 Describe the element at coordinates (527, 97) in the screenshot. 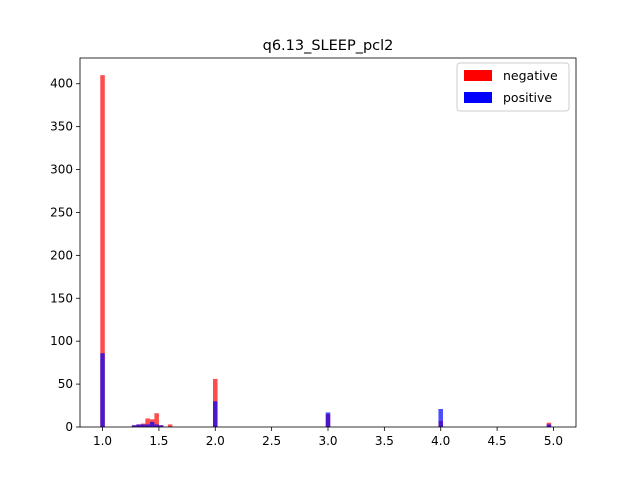

I see `legend-label-positive: positive` at that location.